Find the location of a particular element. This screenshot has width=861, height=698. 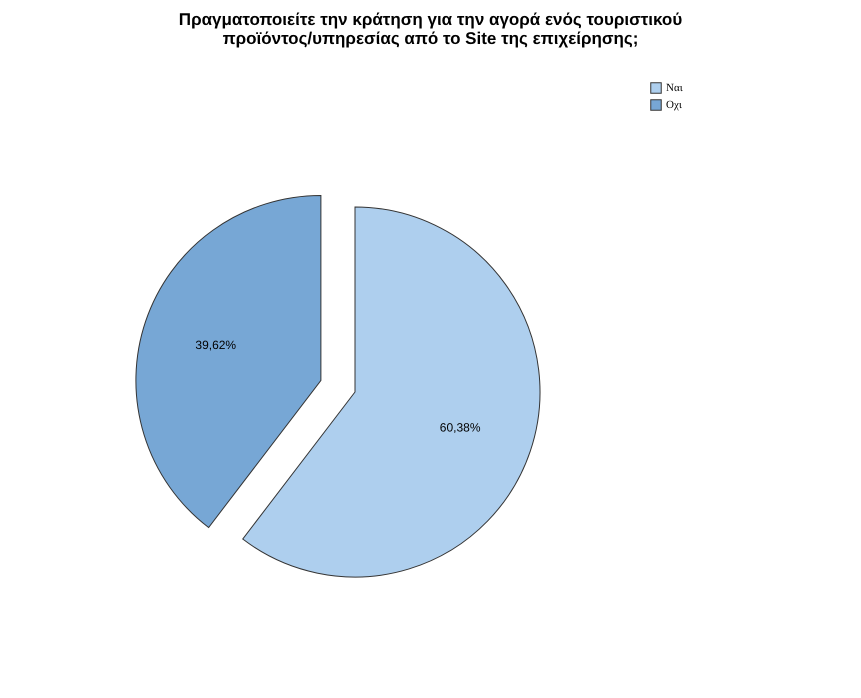

data-label: 60,38% is located at coordinates (460, 427).